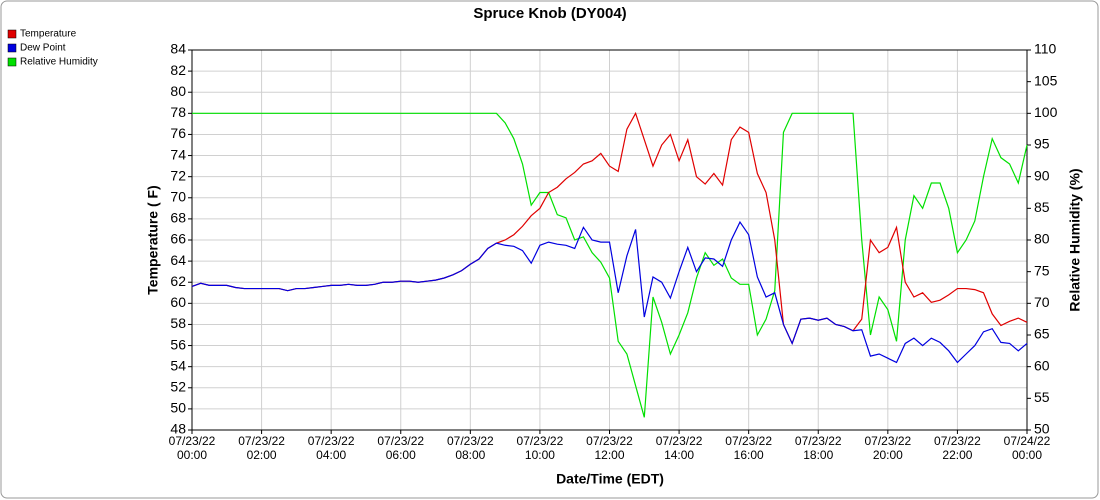  I want to click on x-tick-label: 07/23/22 02:00, so click(261, 448).